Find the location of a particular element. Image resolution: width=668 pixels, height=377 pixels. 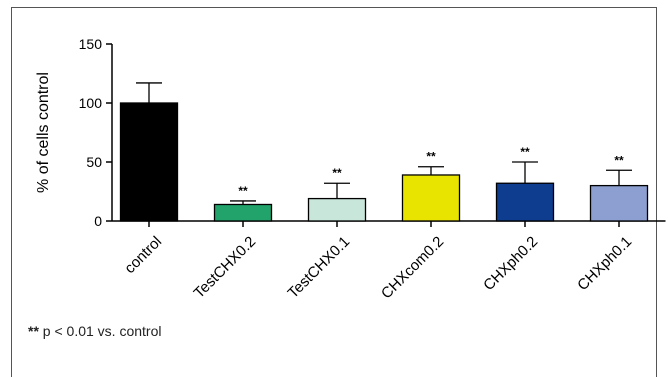

y-tick-label: 150 is located at coordinates (91, 44).